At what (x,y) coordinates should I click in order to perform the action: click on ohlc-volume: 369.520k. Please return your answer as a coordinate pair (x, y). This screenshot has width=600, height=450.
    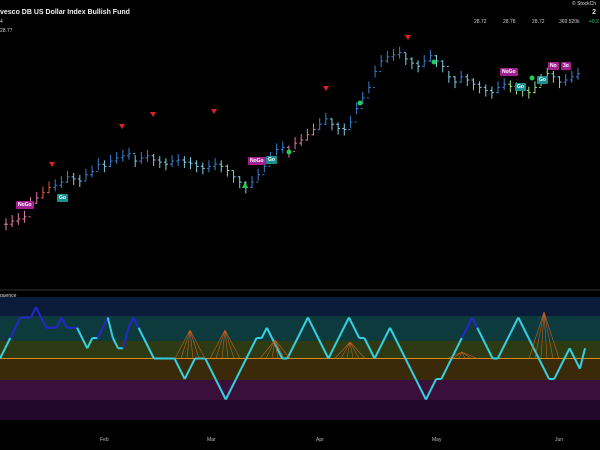
    Looking at the image, I should click on (569, 22).